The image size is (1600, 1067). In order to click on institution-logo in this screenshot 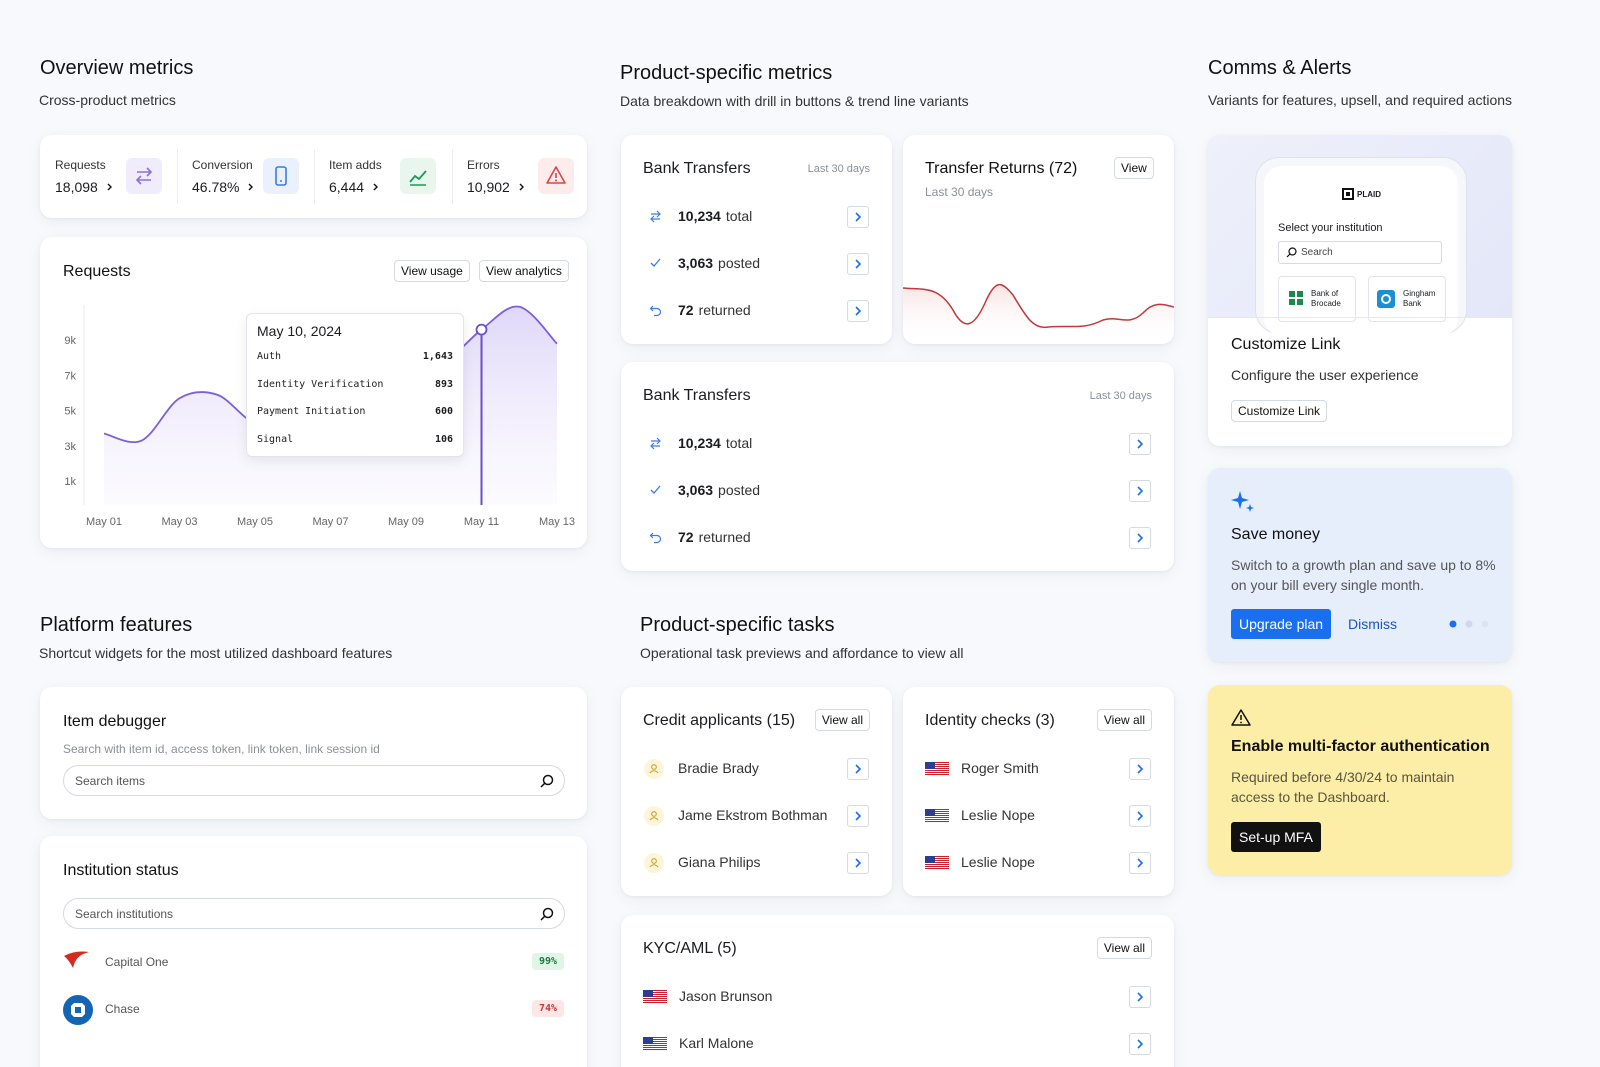, I will do `click(78, 1010)`.